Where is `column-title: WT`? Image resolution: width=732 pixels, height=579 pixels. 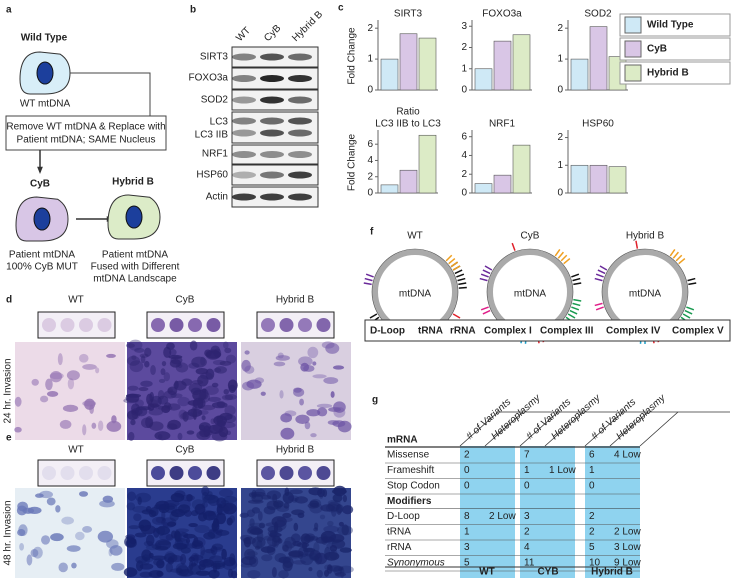
column-title: WT is located at coordinates (76, 300).